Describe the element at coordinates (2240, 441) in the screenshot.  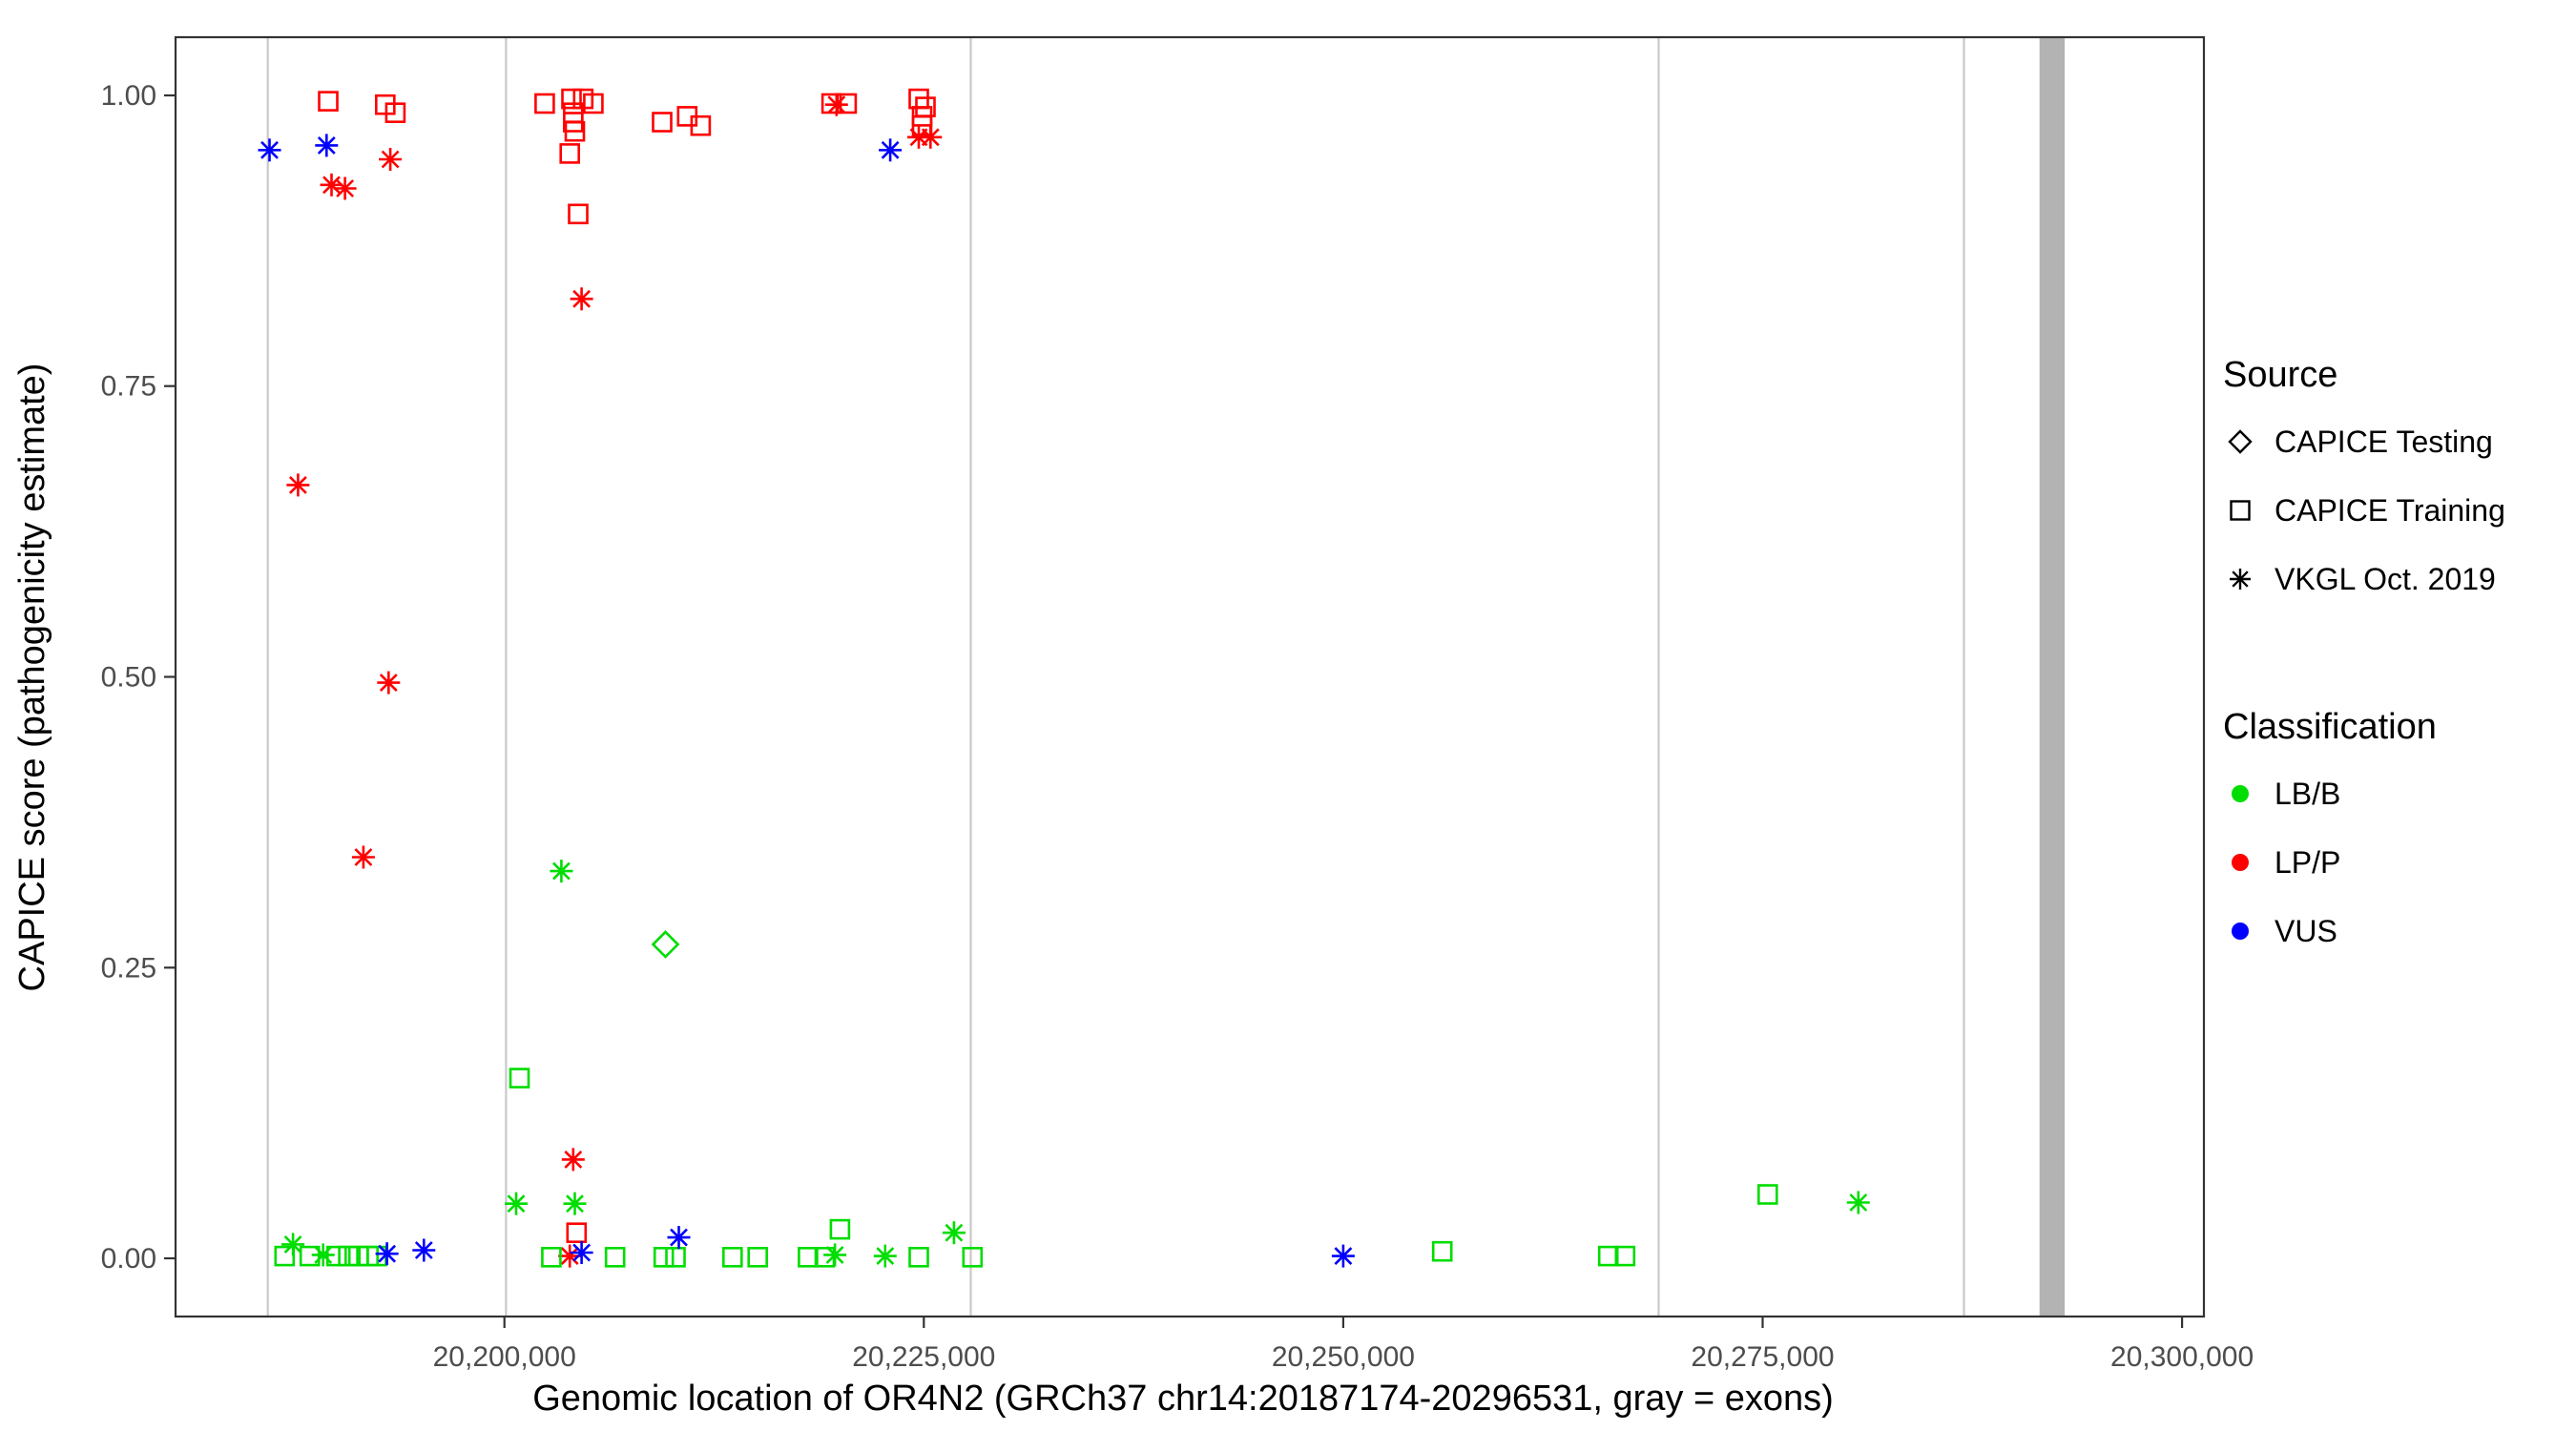
I see `diamond-icon` at that location.